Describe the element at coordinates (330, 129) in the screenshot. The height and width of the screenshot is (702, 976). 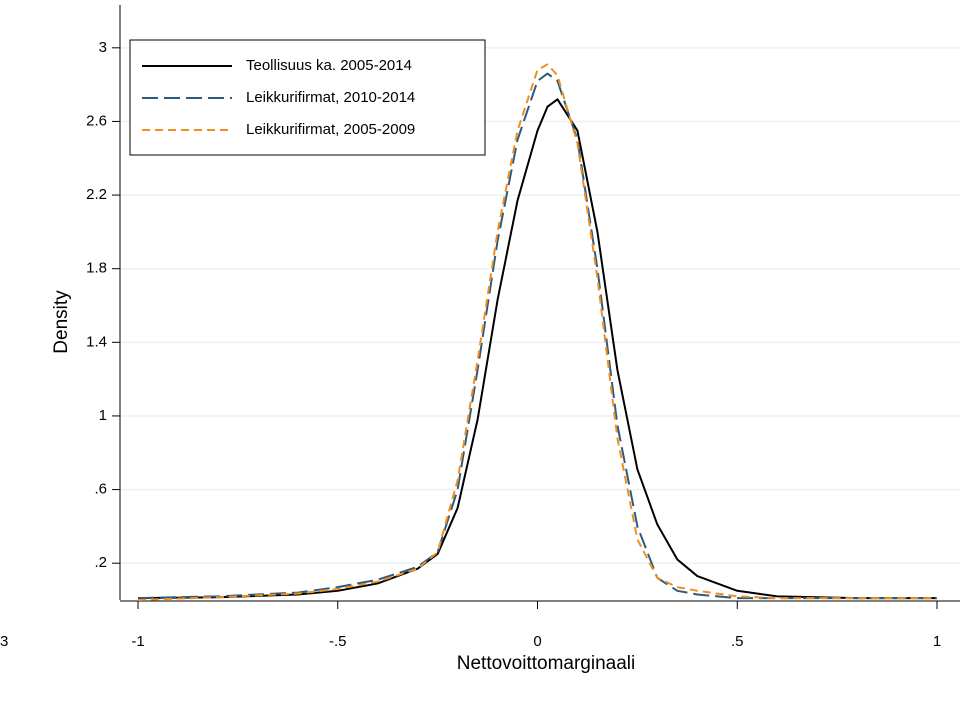
I see `legend-label: Leikkurifirmat, 2005-2009` at that location.